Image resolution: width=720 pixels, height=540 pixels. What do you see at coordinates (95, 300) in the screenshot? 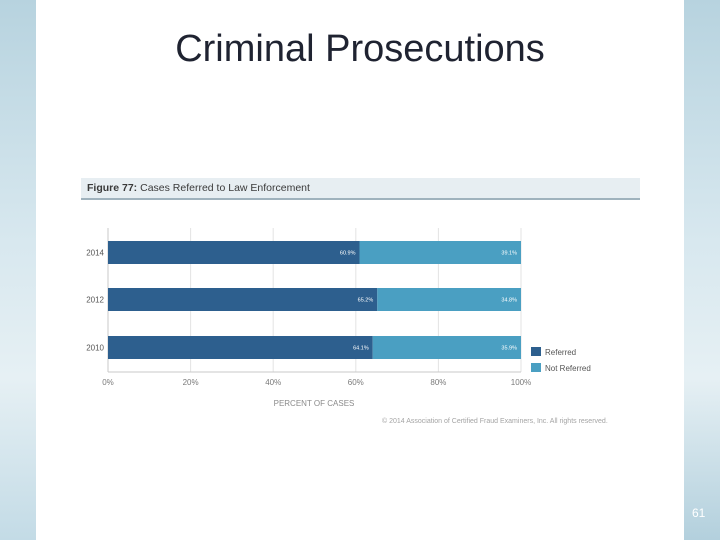
I see `y-category-label: 2012` at bounding box center [95, 300].